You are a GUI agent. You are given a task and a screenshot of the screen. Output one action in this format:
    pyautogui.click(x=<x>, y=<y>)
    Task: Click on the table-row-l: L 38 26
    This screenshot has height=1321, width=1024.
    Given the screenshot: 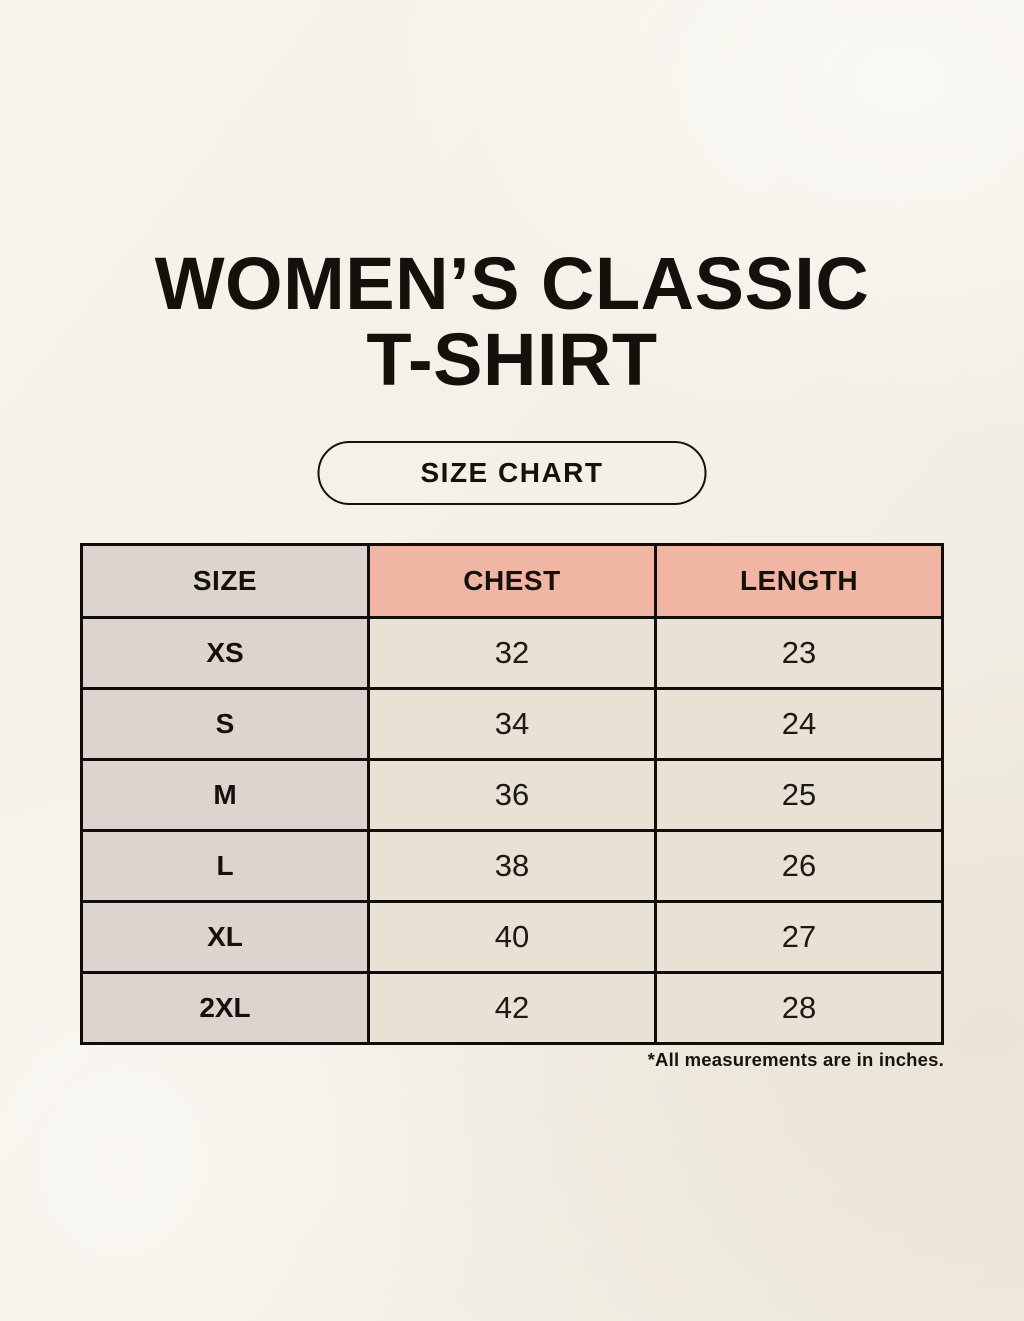 What is the action you would take?
    pyautogui.click(x=512, y=866)
    